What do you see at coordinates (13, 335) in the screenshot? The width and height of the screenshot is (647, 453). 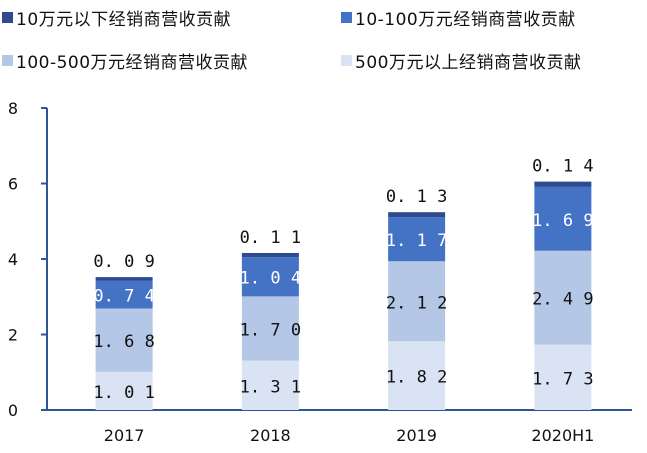 I see `y-tick-label-1: 2` at bounding box center [13, 335].